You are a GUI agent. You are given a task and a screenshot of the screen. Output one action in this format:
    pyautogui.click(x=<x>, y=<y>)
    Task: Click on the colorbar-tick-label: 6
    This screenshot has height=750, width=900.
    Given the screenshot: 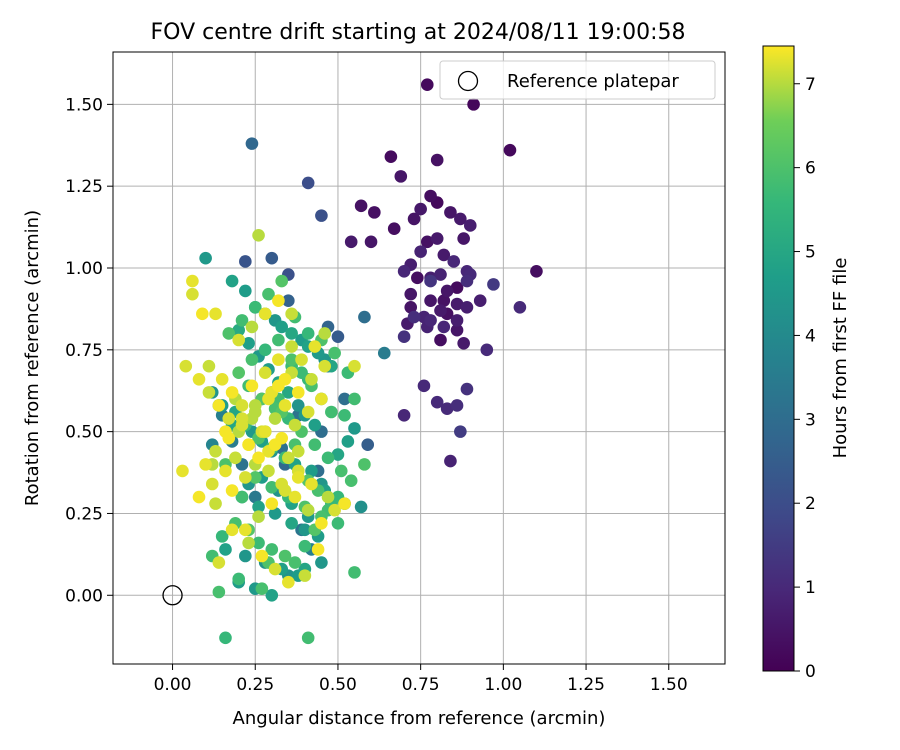 What is the action you would take?
    pyautogui.click(x=810, y=169)
    